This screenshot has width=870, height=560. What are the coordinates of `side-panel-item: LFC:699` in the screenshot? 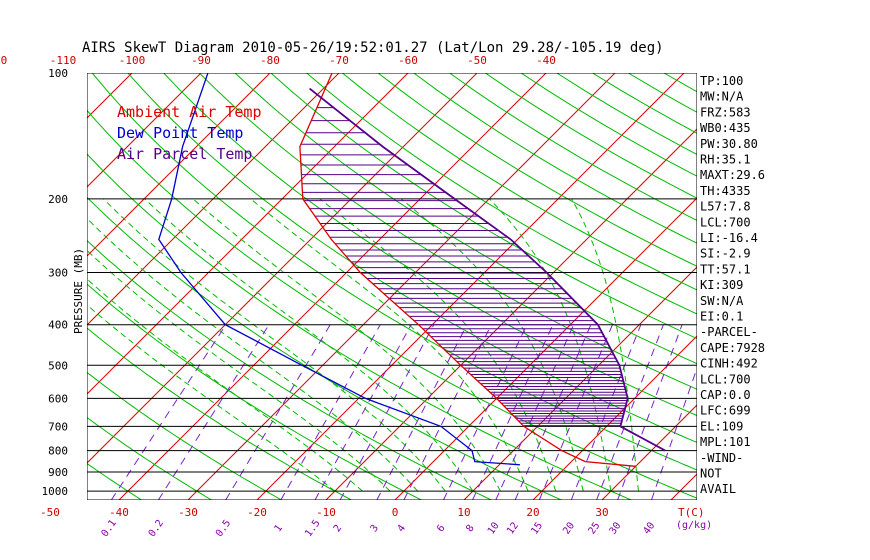 It's located at (725, 411).